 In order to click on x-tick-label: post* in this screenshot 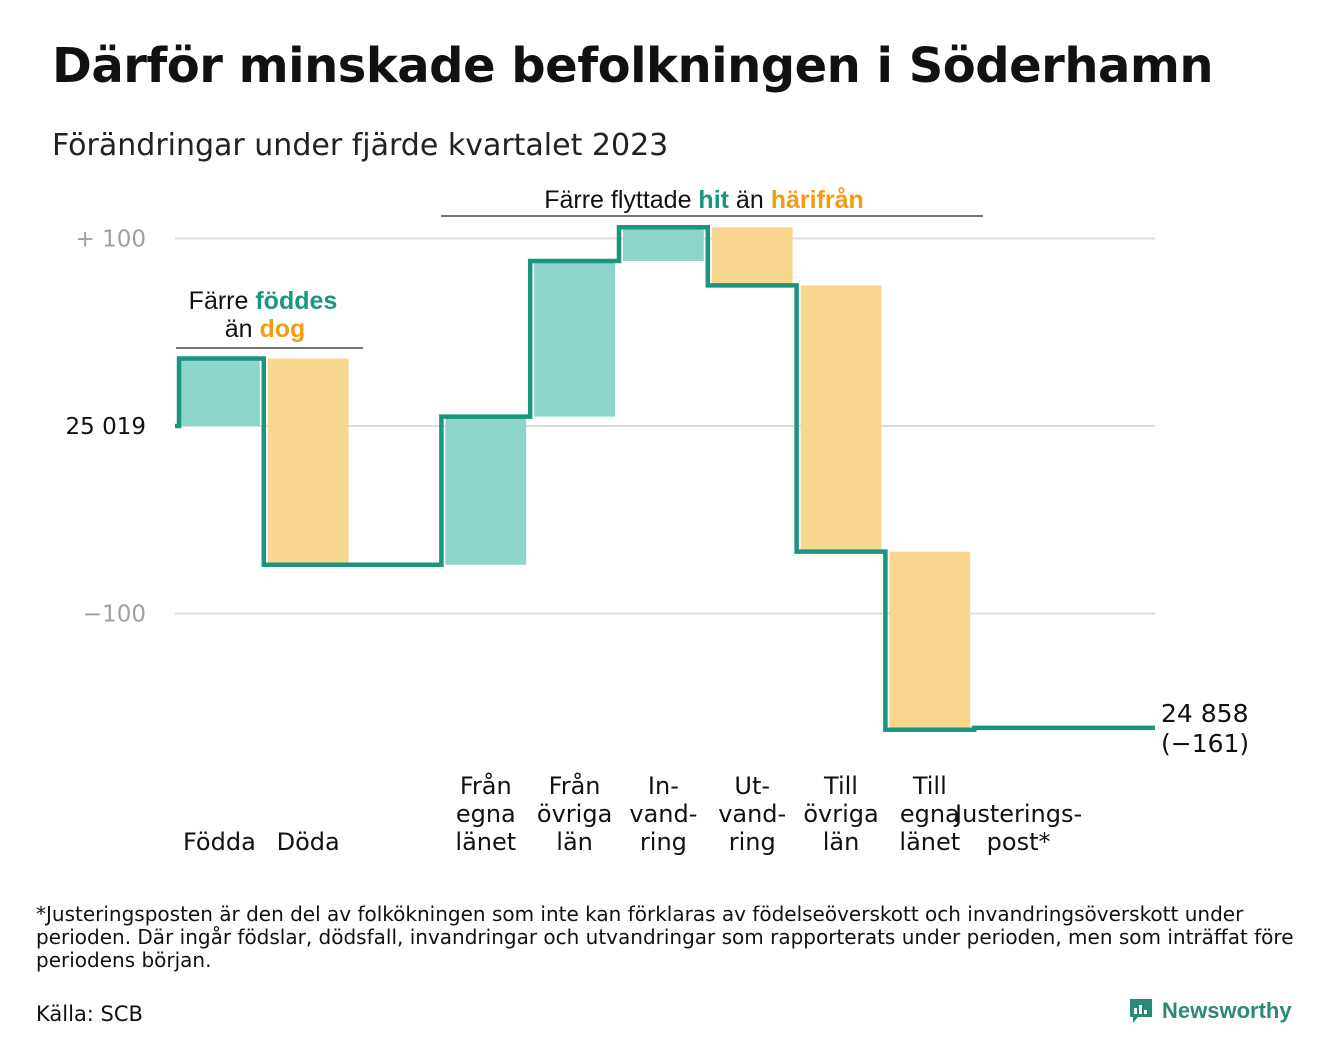, I will do `click(1019, 842)`.